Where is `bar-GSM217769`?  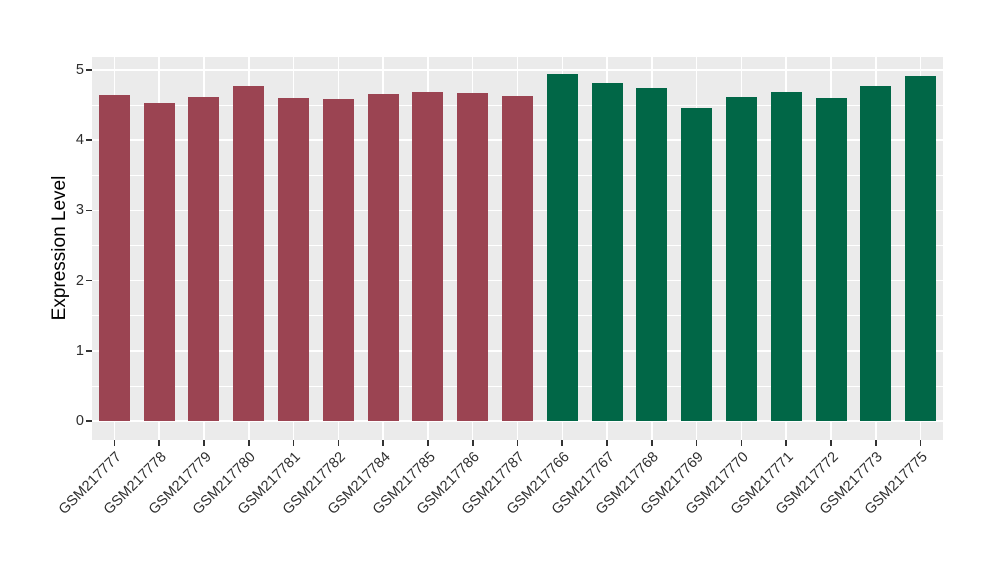
bar-GSM217769 is located at coordinates (697, 264).